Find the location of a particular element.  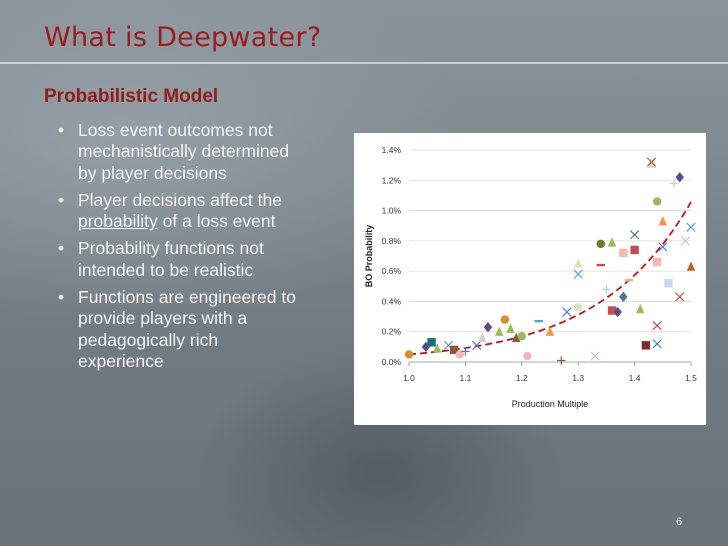

bullet-text-post: of a loss event is located at coordinates (216, 221).